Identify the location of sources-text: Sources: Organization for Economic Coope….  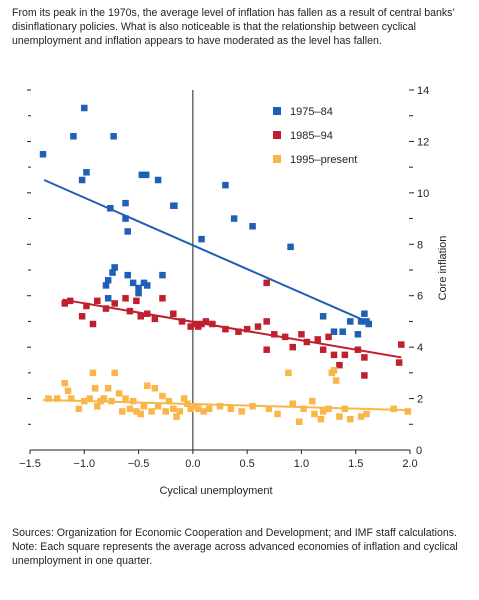
(234, 533).